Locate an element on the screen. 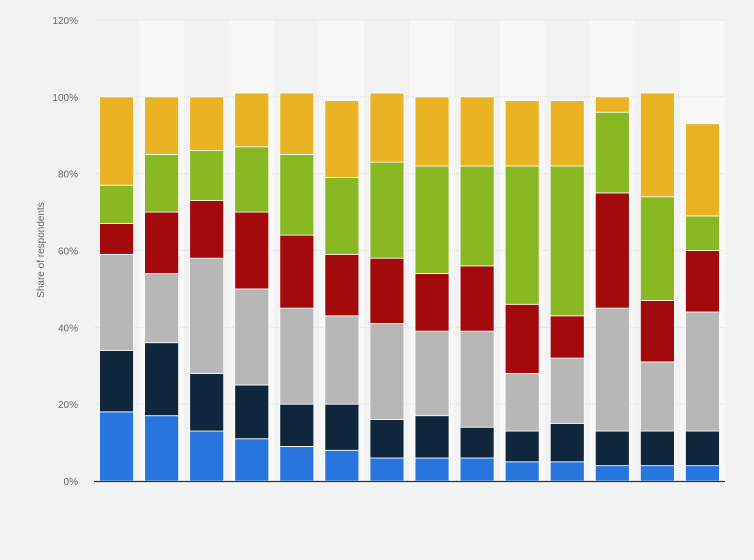 The image size is (754, 560). y-tick-label: 100% is located at coordinates (65, 98).